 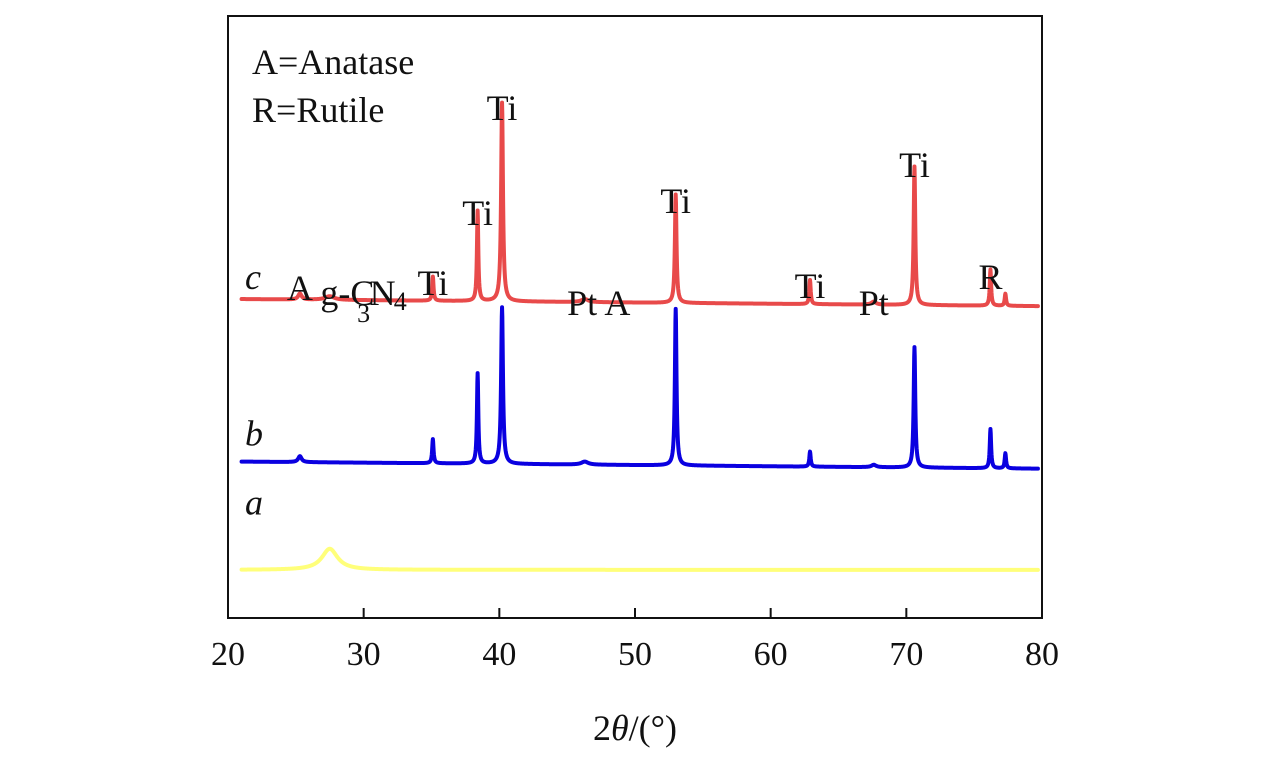 I want to click on x-axis-label-theta: θ, so click(x=620, y=728).